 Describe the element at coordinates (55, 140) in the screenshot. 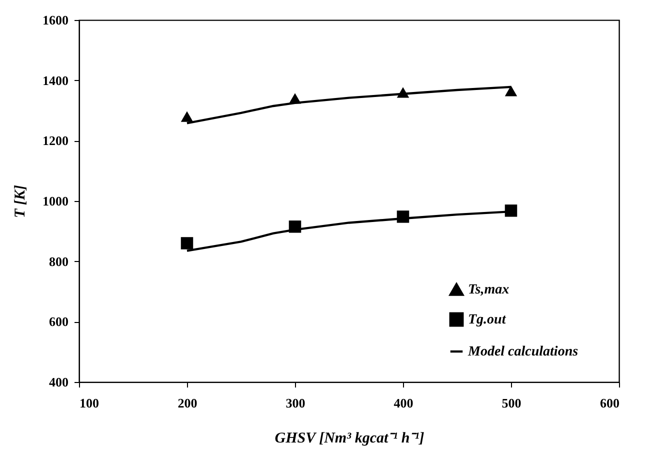

I see `y-tick-label: 1200` at that location.